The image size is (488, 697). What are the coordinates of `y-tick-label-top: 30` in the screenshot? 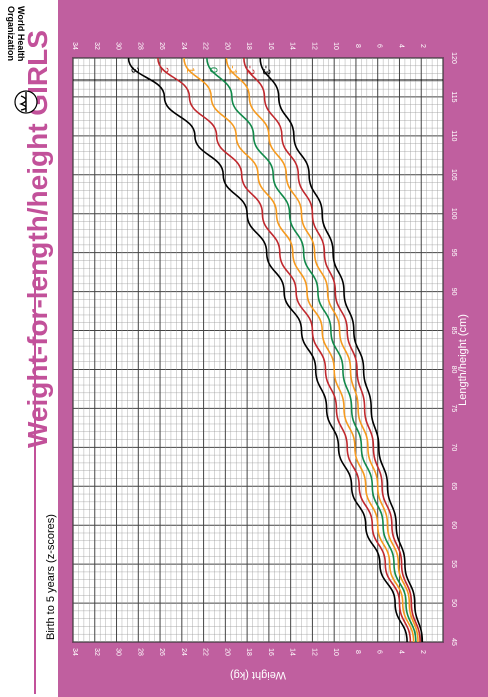 It's located at (118, 46).